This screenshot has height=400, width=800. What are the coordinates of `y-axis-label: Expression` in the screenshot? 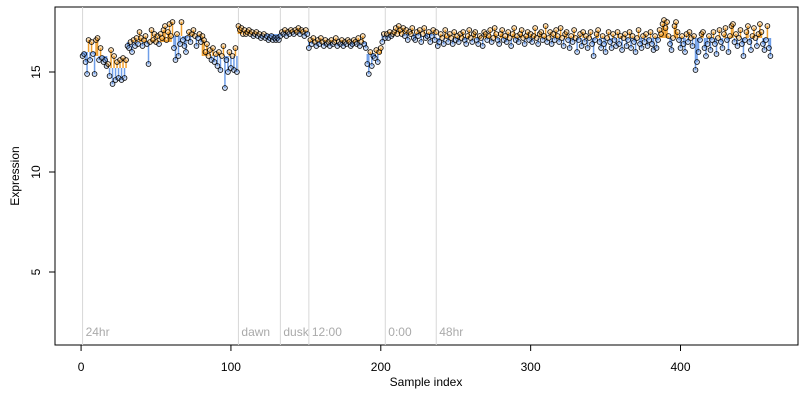 It's located at (15, 175).